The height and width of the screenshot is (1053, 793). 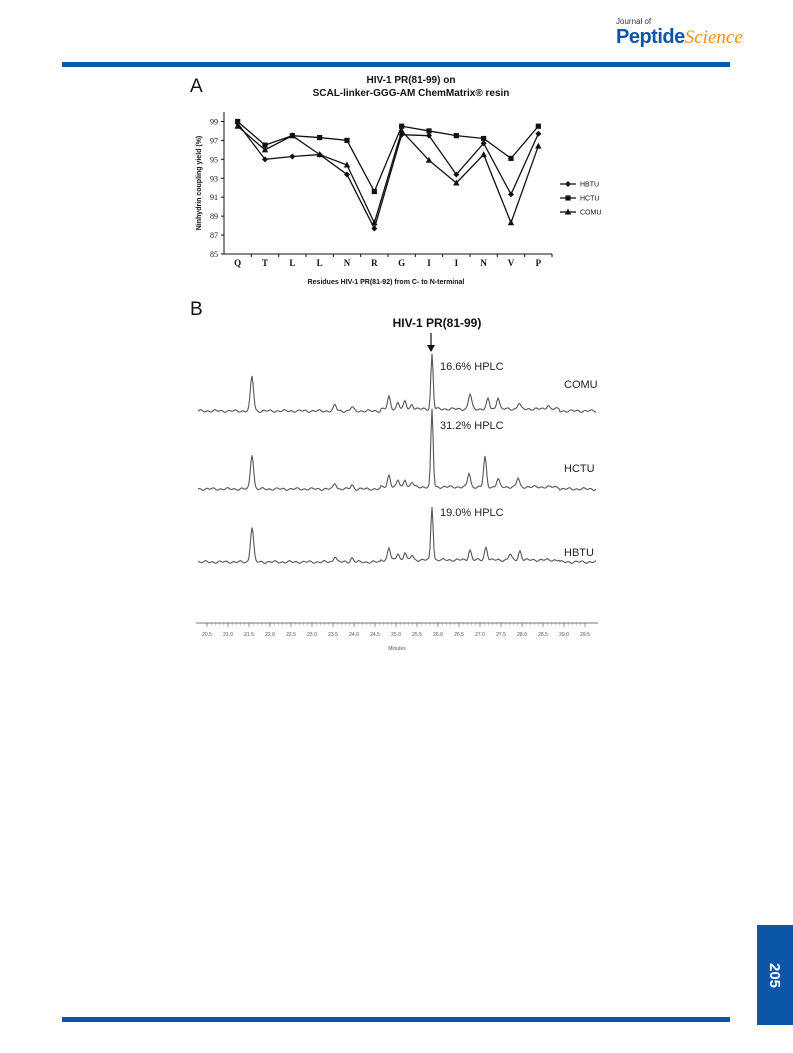 What do you see at coordinates (214, 178) in the screenshot?
I see `y-tick-label: 93` at bounding box center [214, 178].